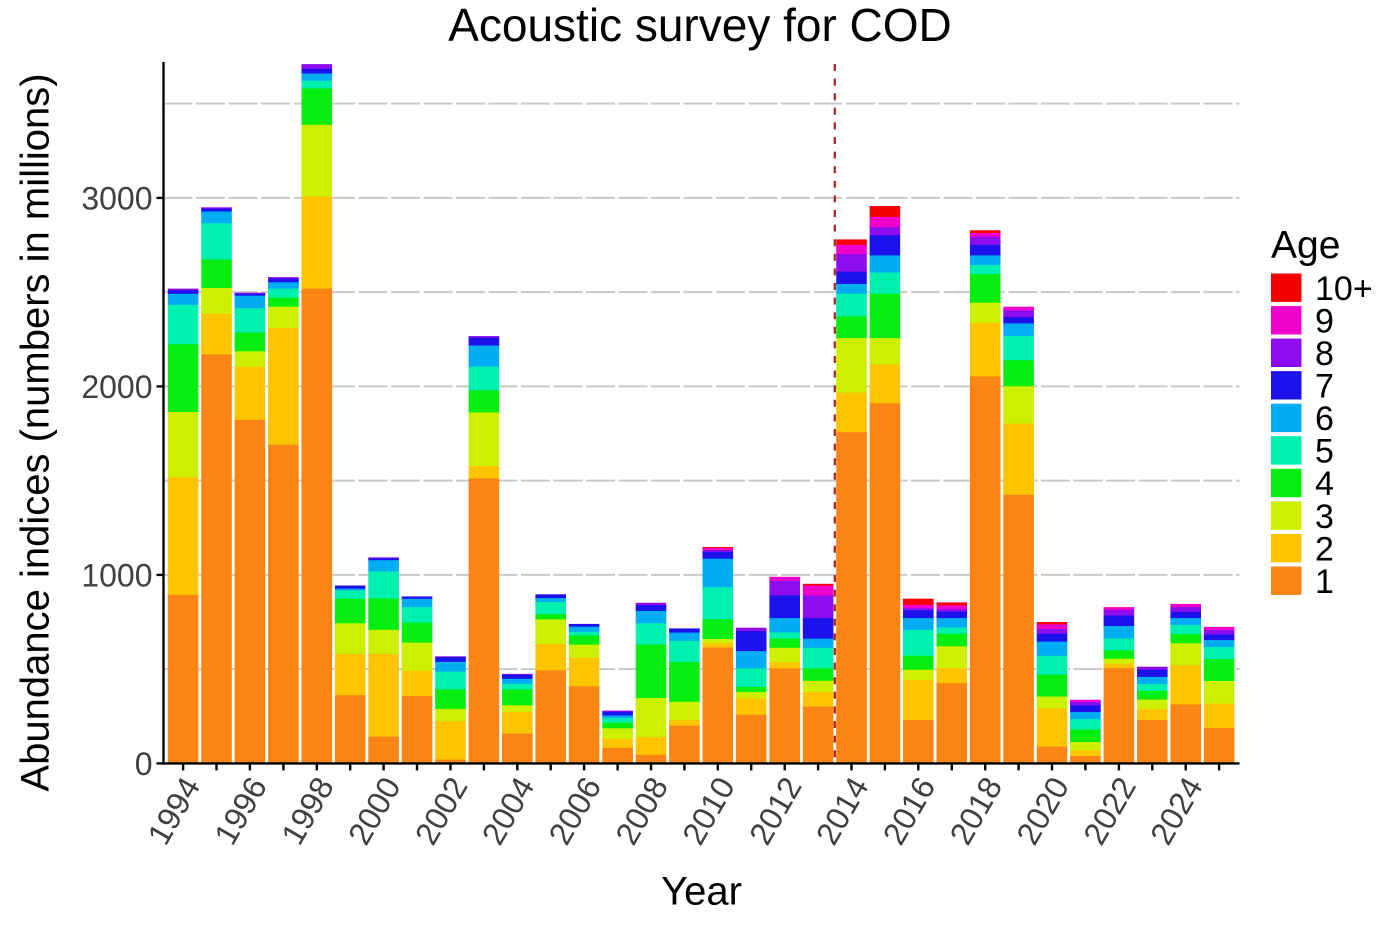 The image size is (1387, 929). I want to click on svg-text: Year, so click(701, 892).